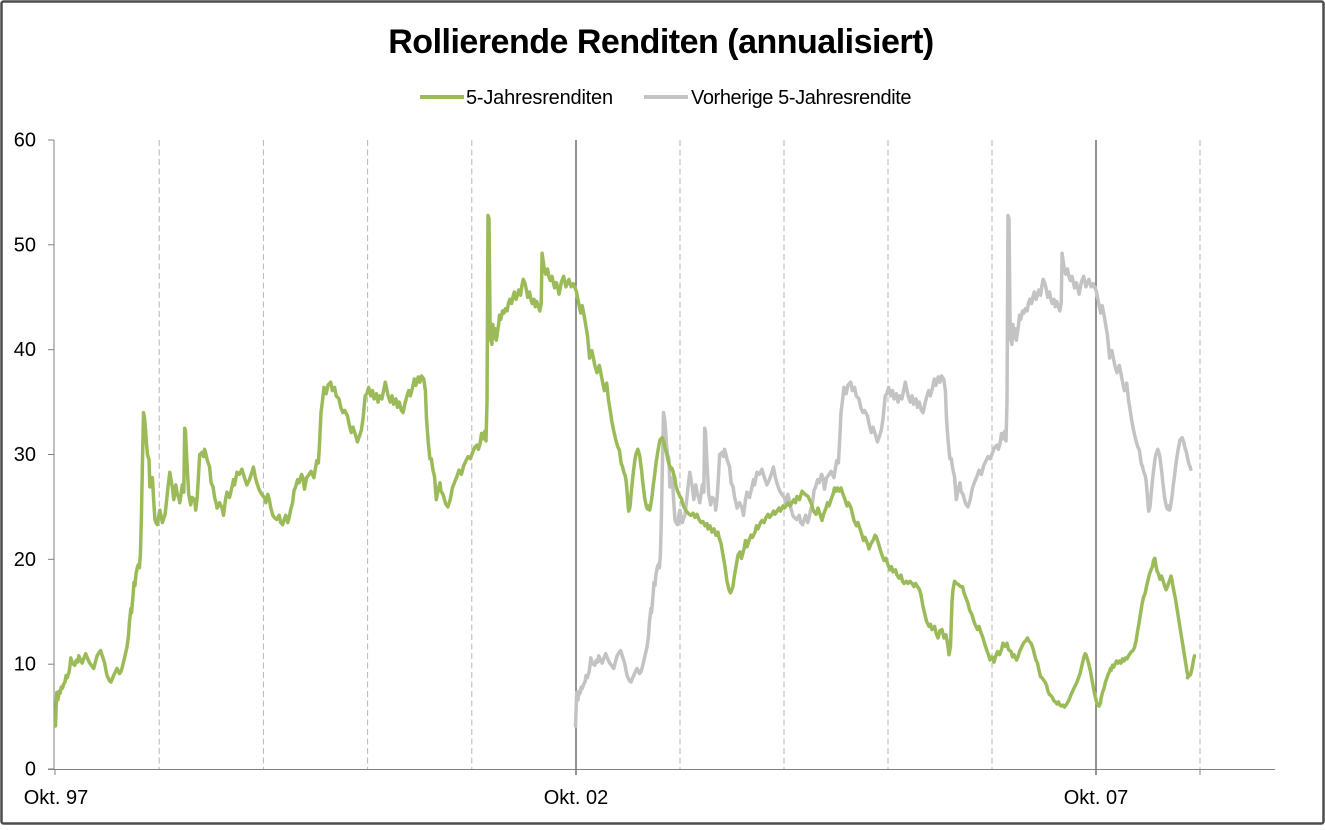 The width and height of the screenshot is (1325, 830). I want to click on svg-text: 60, so click(25, 141).